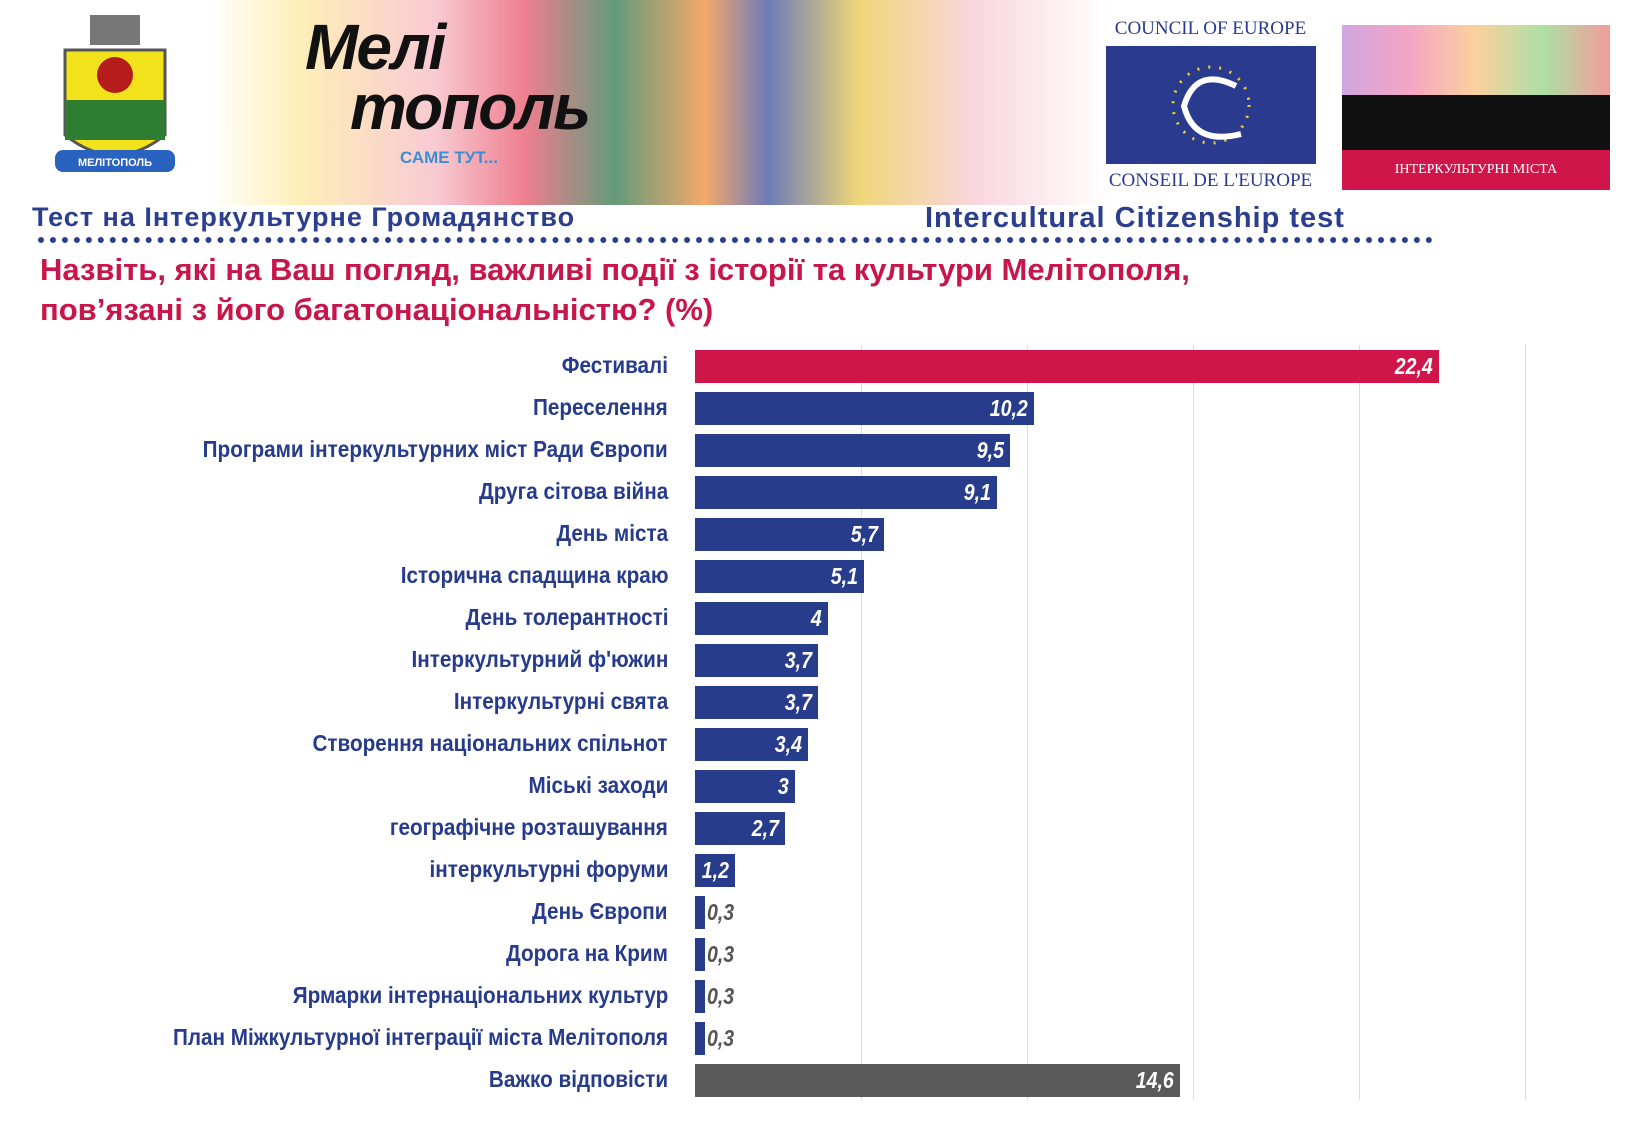 The width and height of the screenshot is (1625, 1125). I want to click on banner-image, so click(660, 102).